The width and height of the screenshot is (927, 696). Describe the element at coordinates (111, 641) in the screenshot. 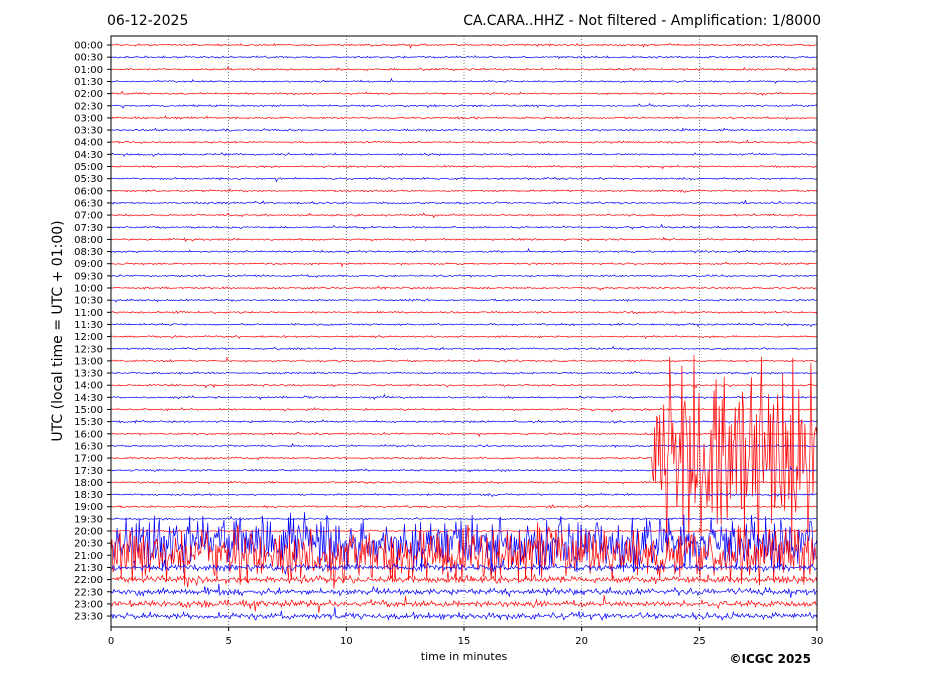

I see `x-tick-label-0: 0` at that location.